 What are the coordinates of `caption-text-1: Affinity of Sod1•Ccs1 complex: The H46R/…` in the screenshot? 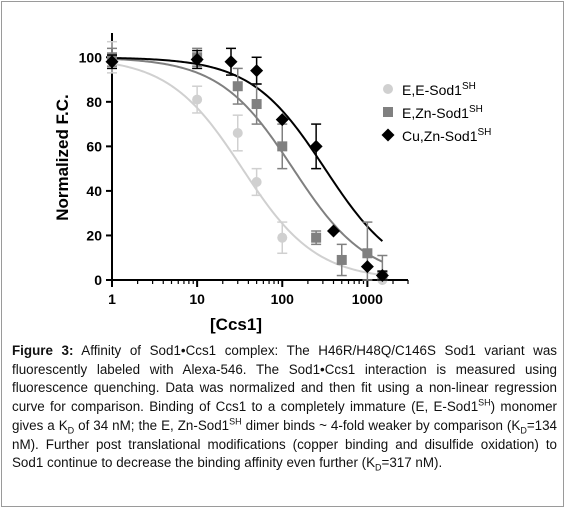 It's located at (284, 379).